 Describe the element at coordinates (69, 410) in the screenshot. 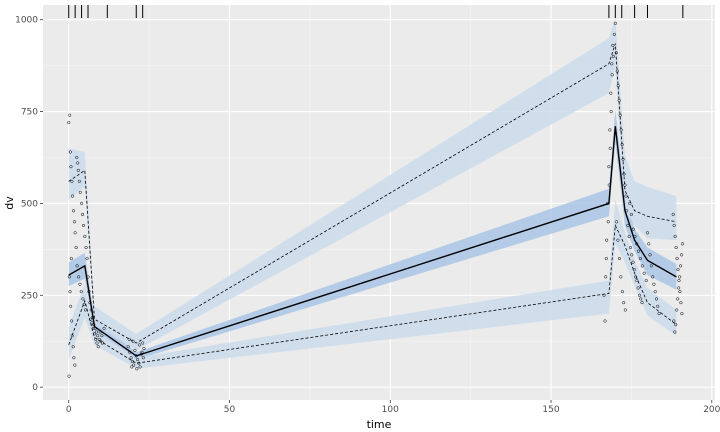

I see `x-tick-label: 0` at that location.